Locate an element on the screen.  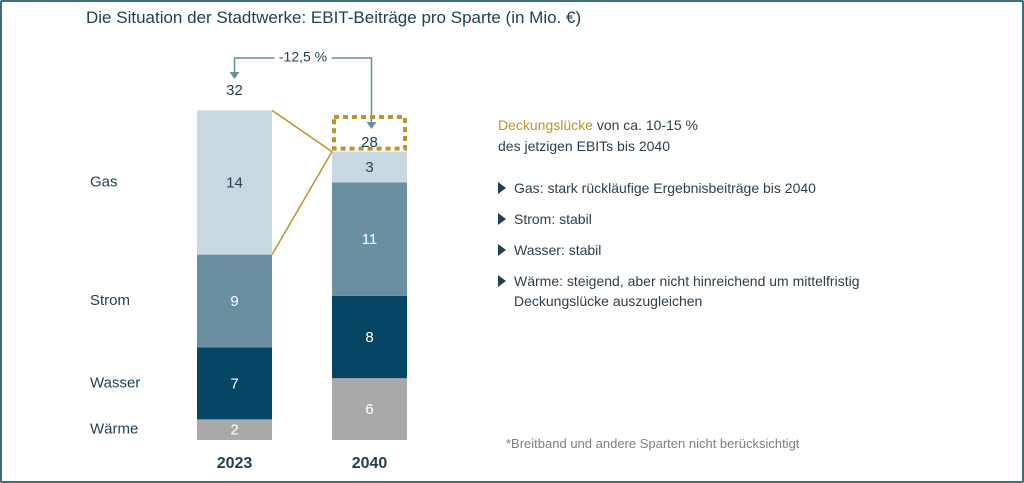
total-label-2023: 32 is located at coordinates (234, 90).